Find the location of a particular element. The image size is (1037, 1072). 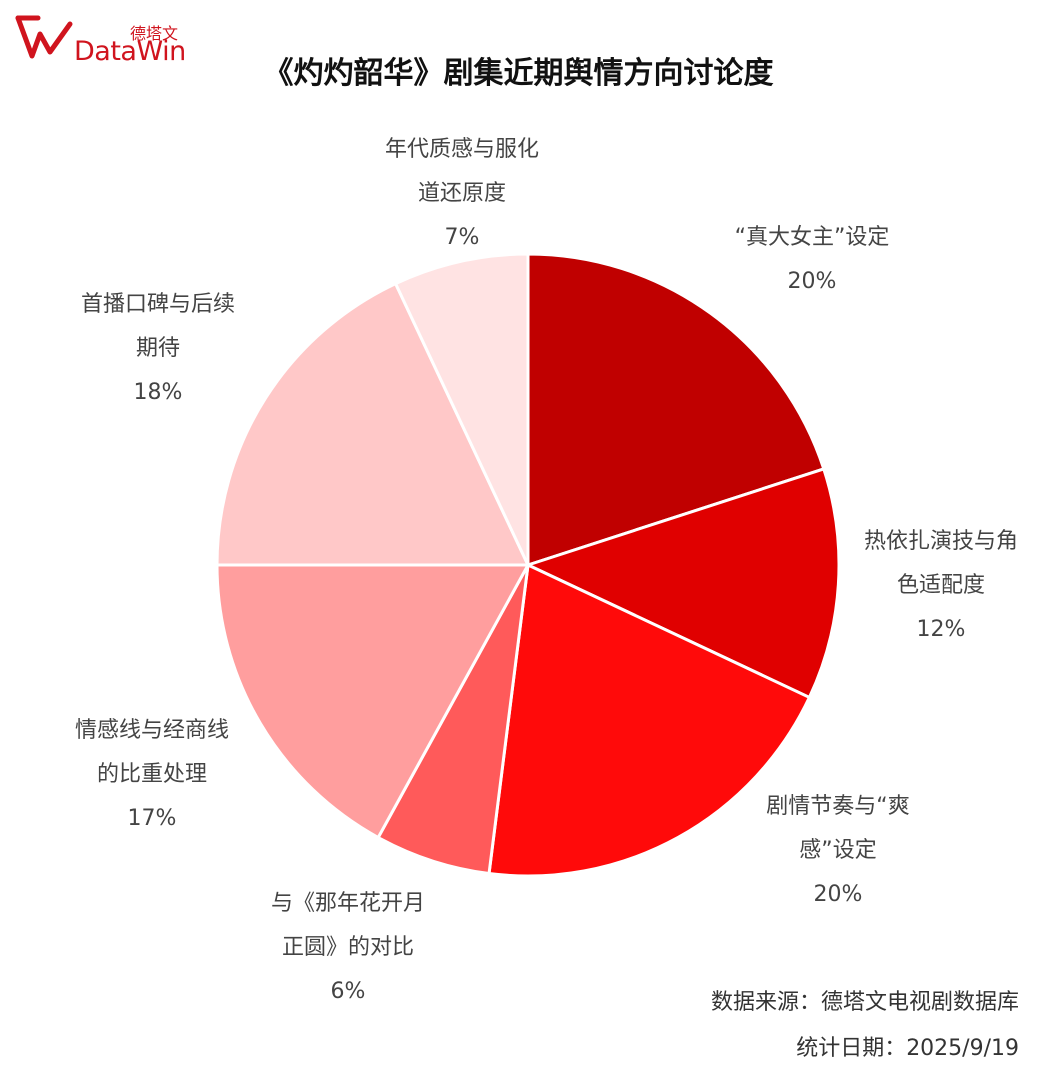

slice-1-value-label: 20% is located at coordinates (812, 281).